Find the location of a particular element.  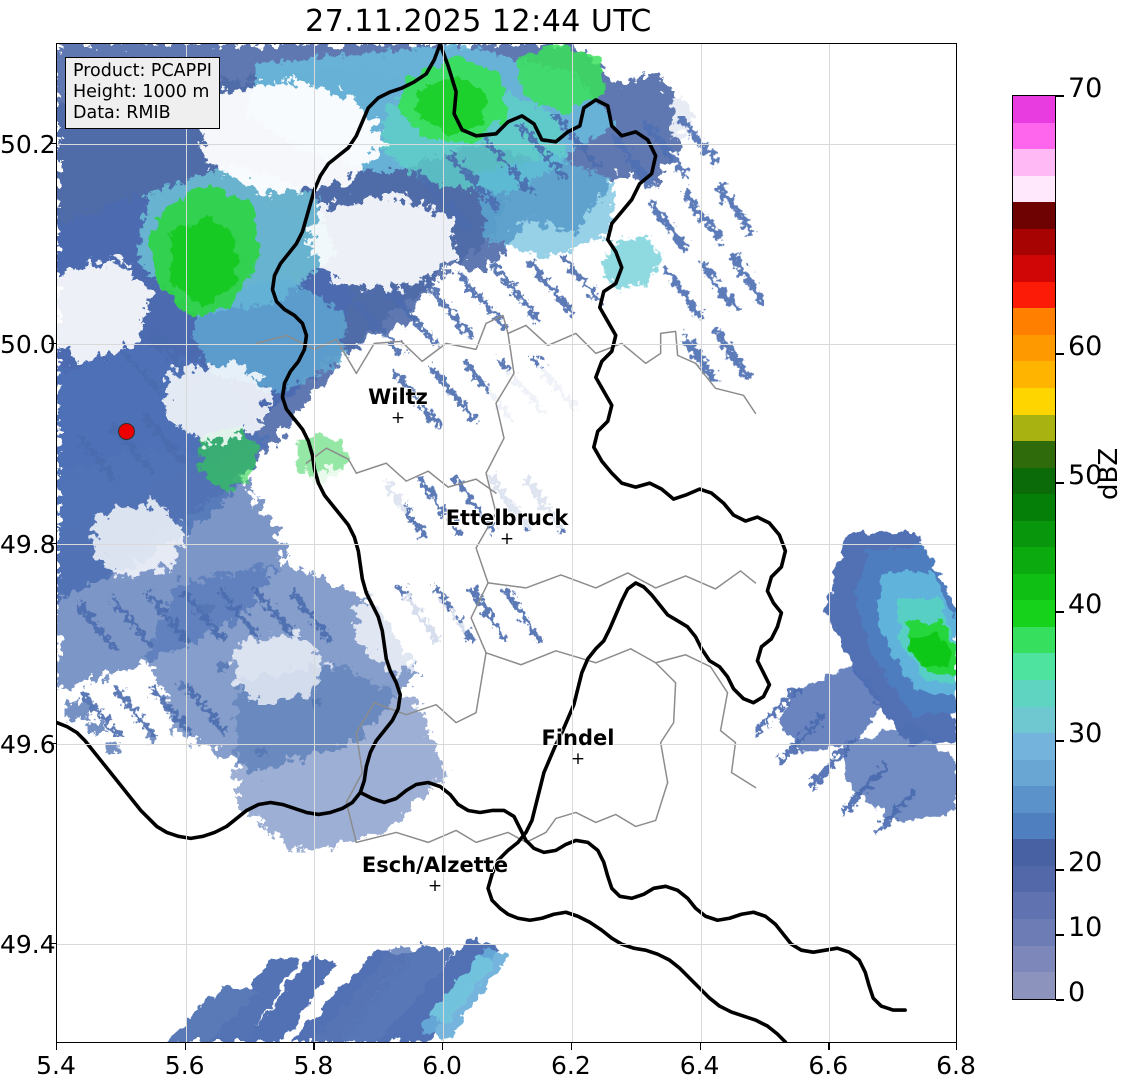

gridline-lat-49.4 is located at coordinates (506, 944).